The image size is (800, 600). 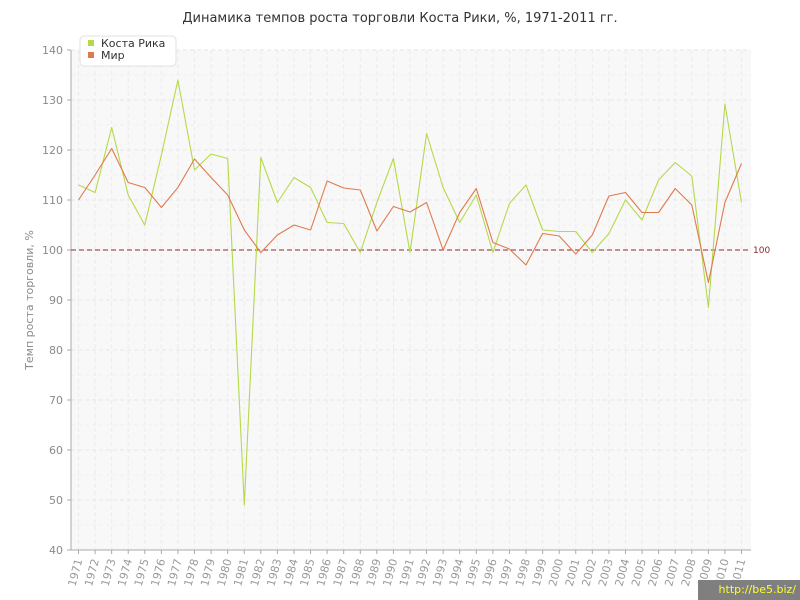 What do you see at coordinates (761, 251) in the screenshot?
I see `reference-line-label: 100` at bounding box center [761, 251].